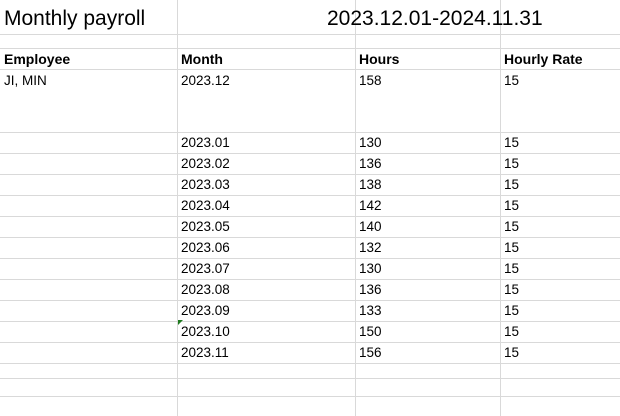 This screenshot has height=416, width=620. What do you see at coordinates (370, 247) in the screenshot?
I see `hours-cell: 132` at bounding box center [370, 247].